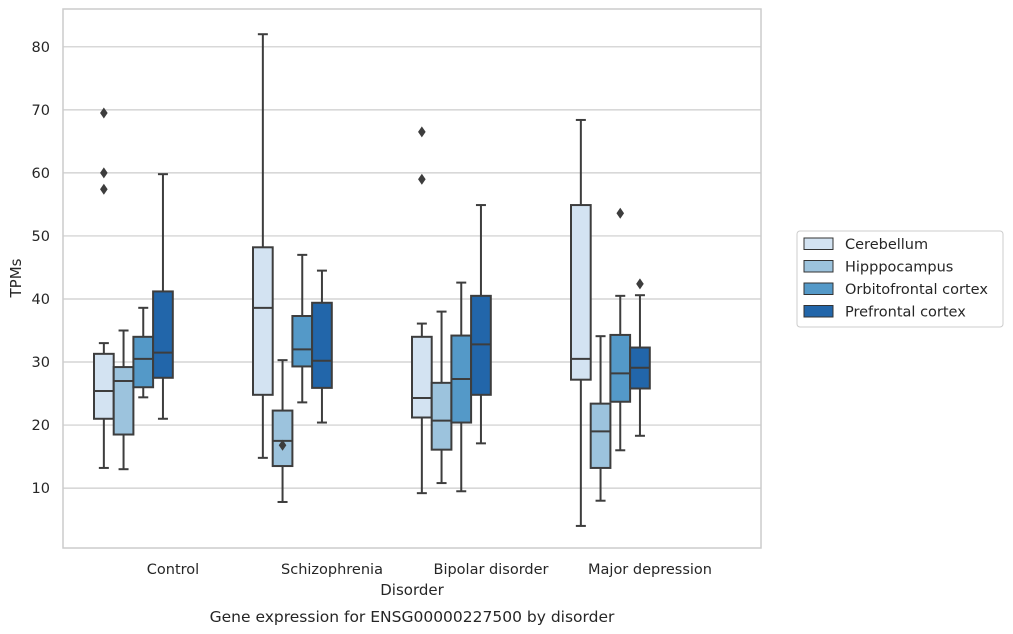 The height and width of the screenshot is (634, 1013). Describe the element at coordinates (332, 570) in the screenshot. I see `x-tick-label: Schizophrenia` at that location.